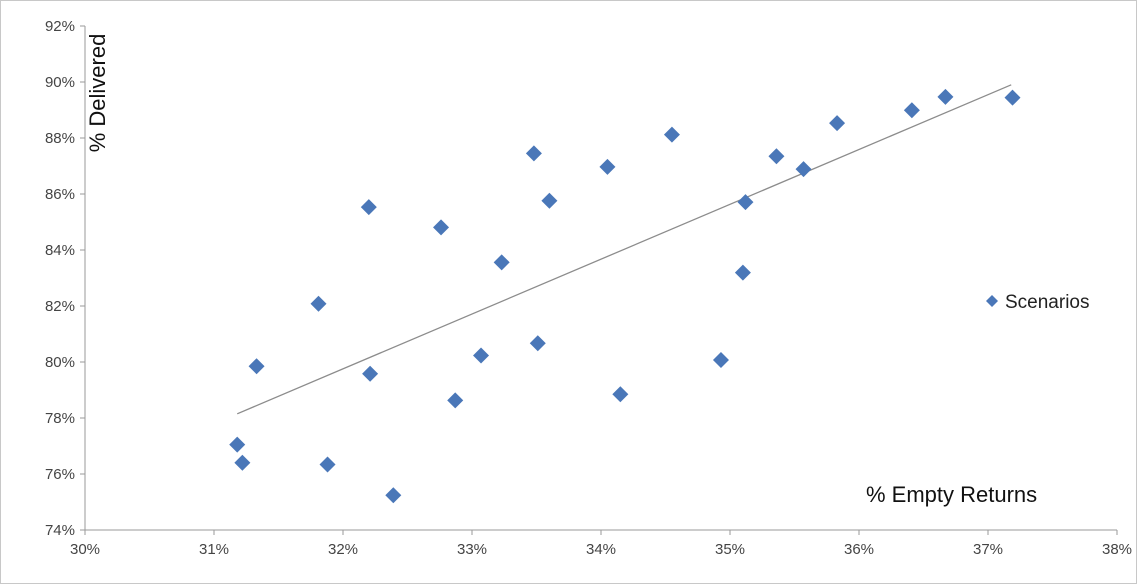 The image size is (1137, 585). I want to click on x-tick-label: 36%, so click(859, 549).